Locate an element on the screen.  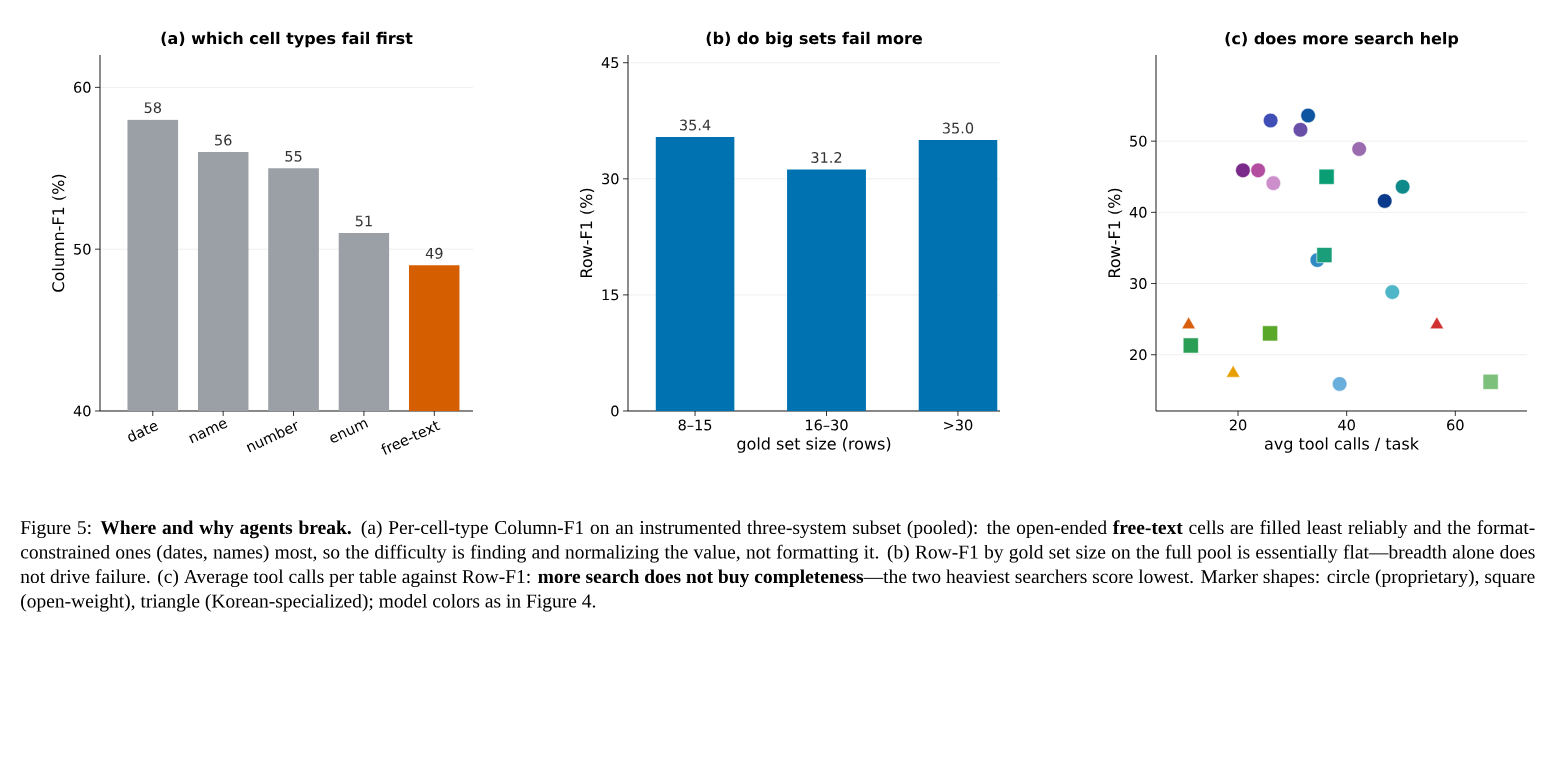
y-tick-label: 60 is located at coordinates (82, 87).